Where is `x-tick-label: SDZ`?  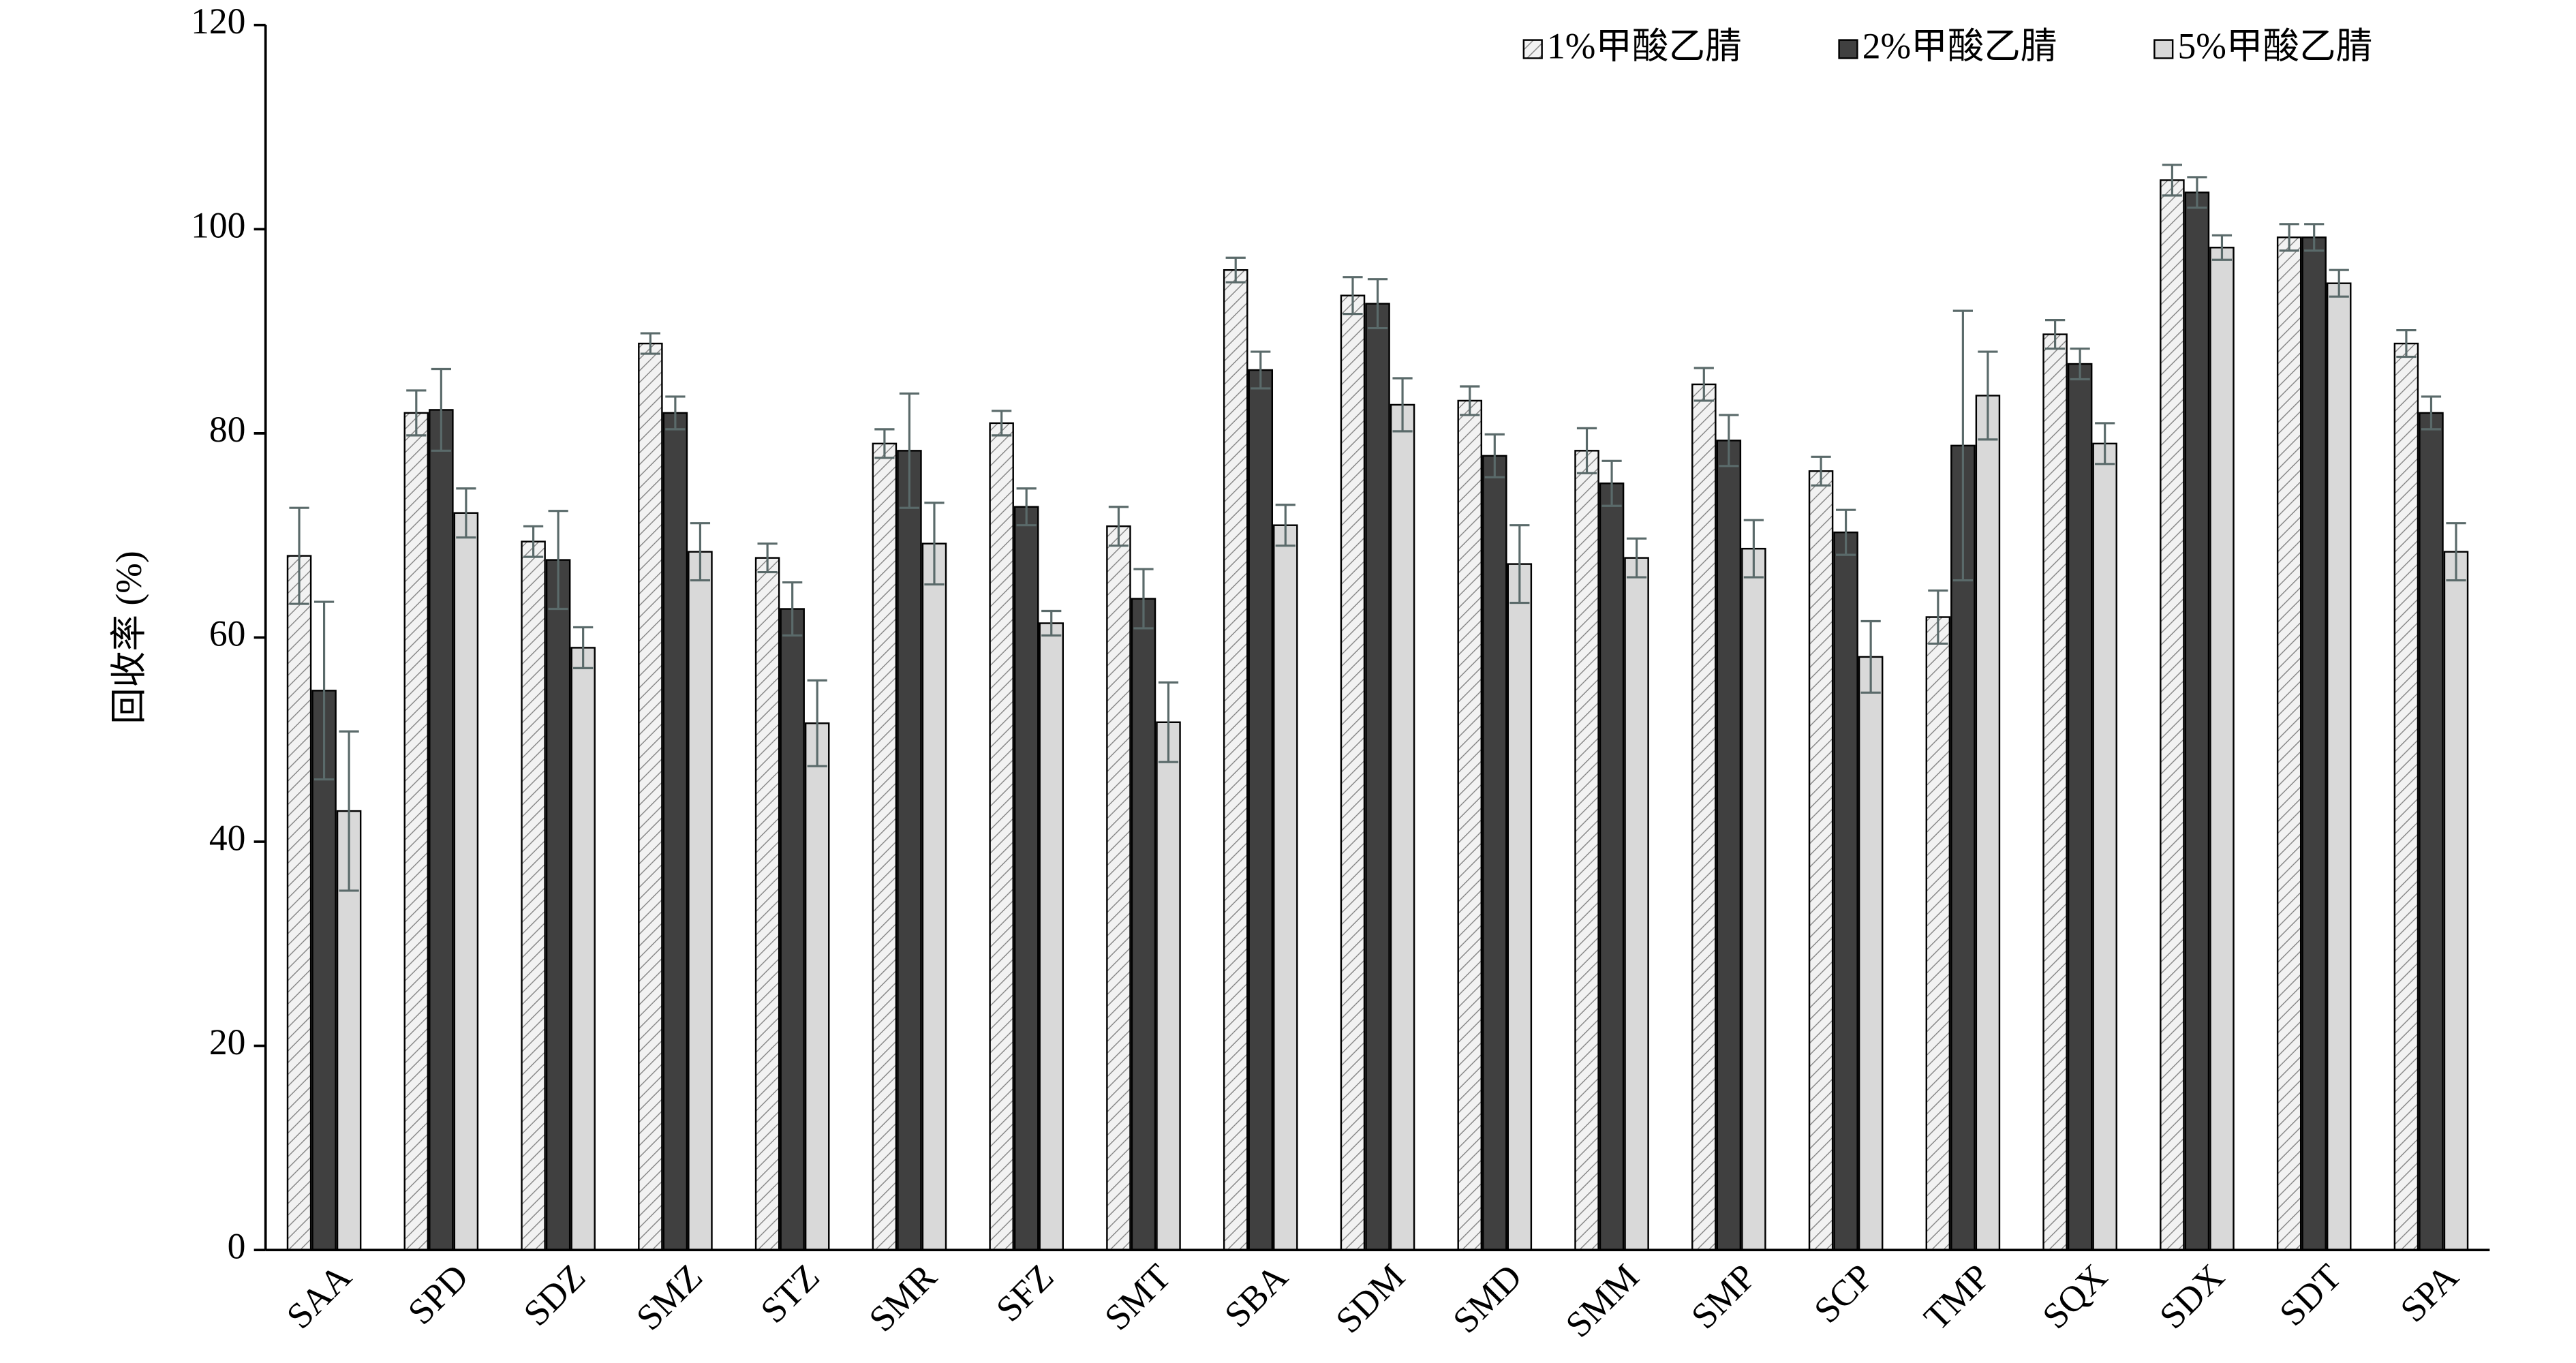
x-tick-label: SDZ is located at coordinates (554, 1295).